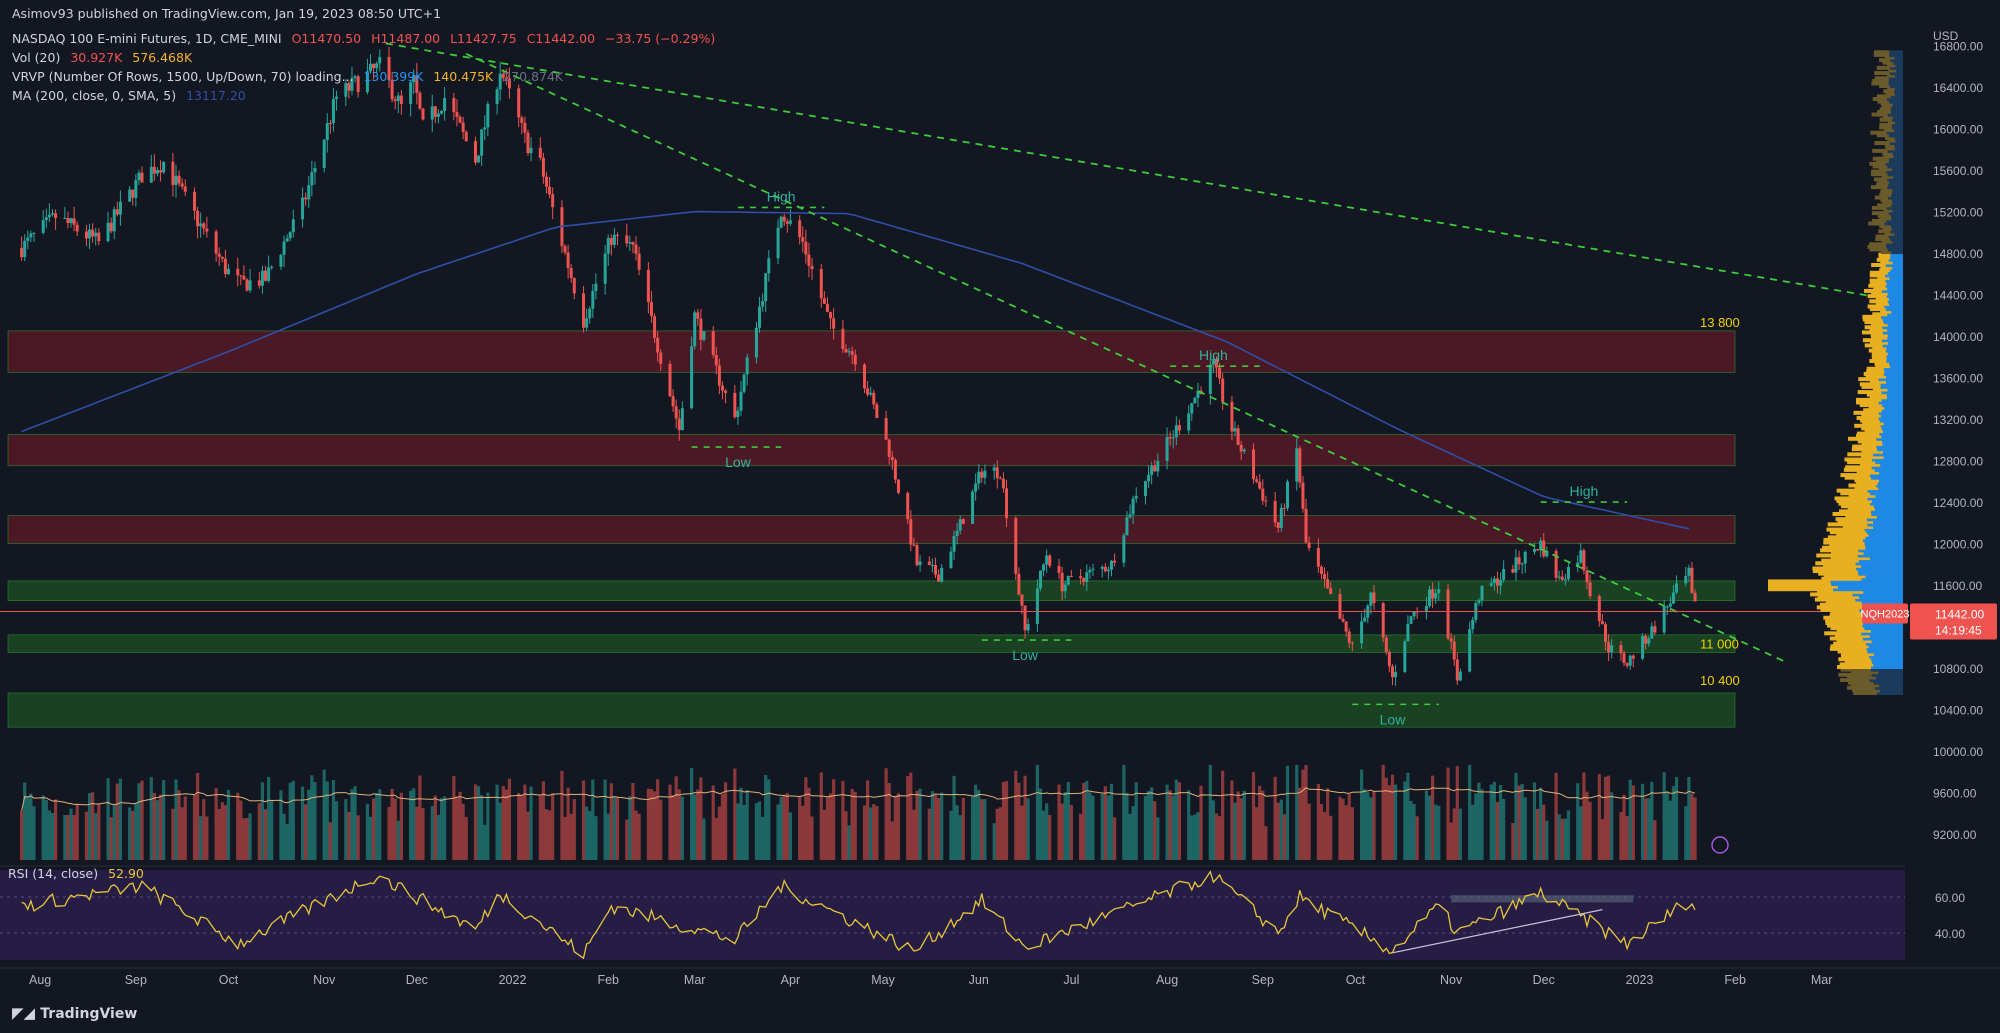 Image resolution: width=2000 pixels, height=1033 pixels. What do you see at coordinates (1640, 980) in the screenshot?
I see `time-tick: 2023` at bounding box center [1640, 980].